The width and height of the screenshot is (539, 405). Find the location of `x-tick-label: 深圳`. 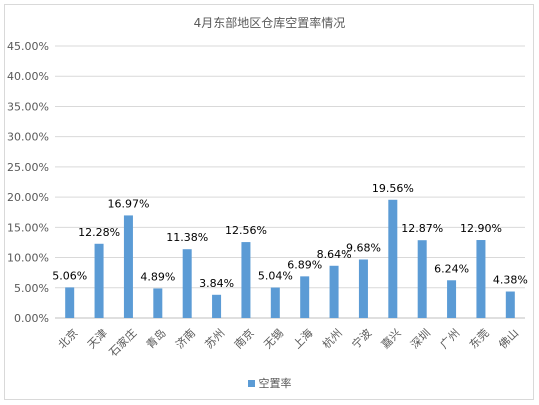

x-tick-label: 深圳 is located at coordinates (420, 339).